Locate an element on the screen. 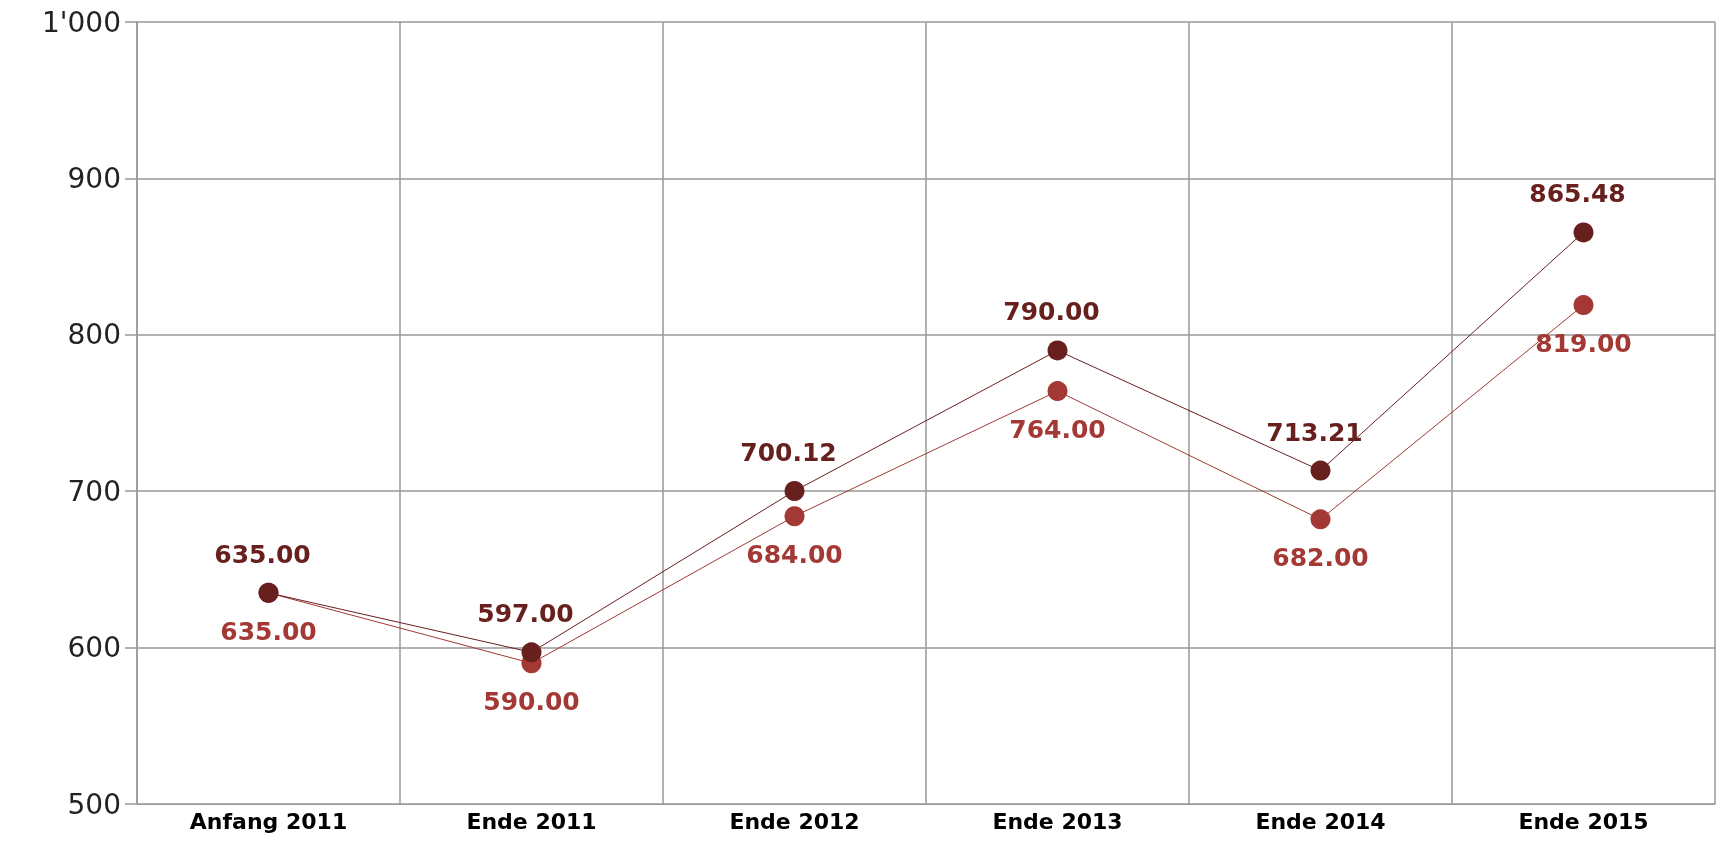 The width and height of the screenshot is (1717, 842). x-tick-label: Anfang 2011 is located at coordinates (268, 821).